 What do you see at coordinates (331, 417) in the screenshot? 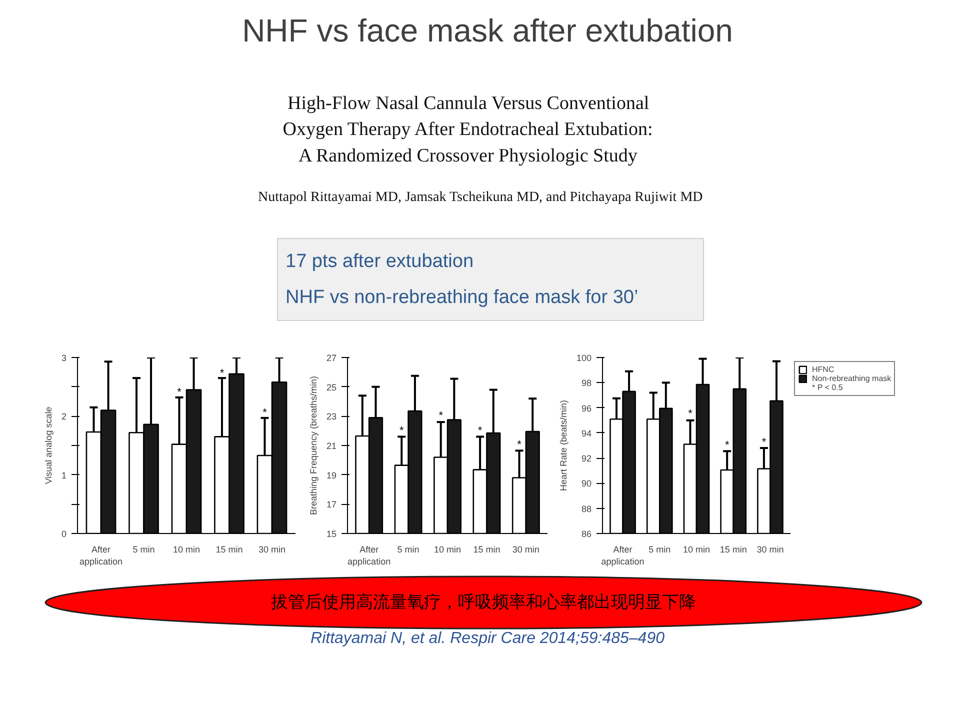
I see `y-tick-label: 23` at bounding box center [331, 417].